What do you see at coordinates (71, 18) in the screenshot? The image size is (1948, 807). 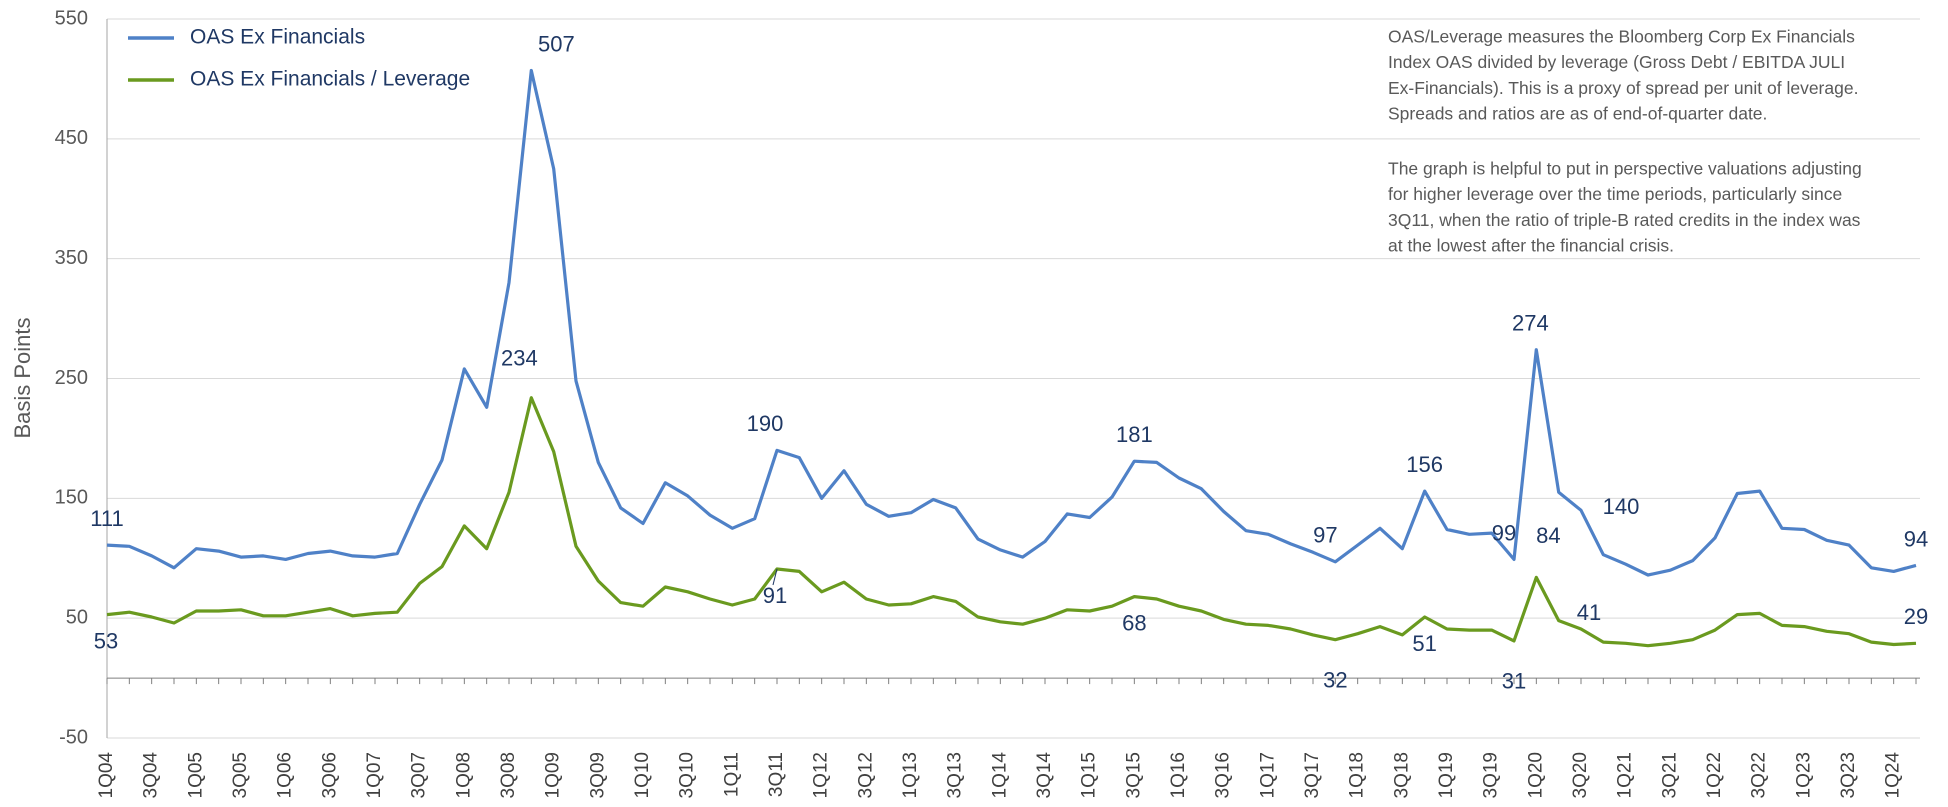 I see `y-tick-label: 550` at bounding box center [71, 18].